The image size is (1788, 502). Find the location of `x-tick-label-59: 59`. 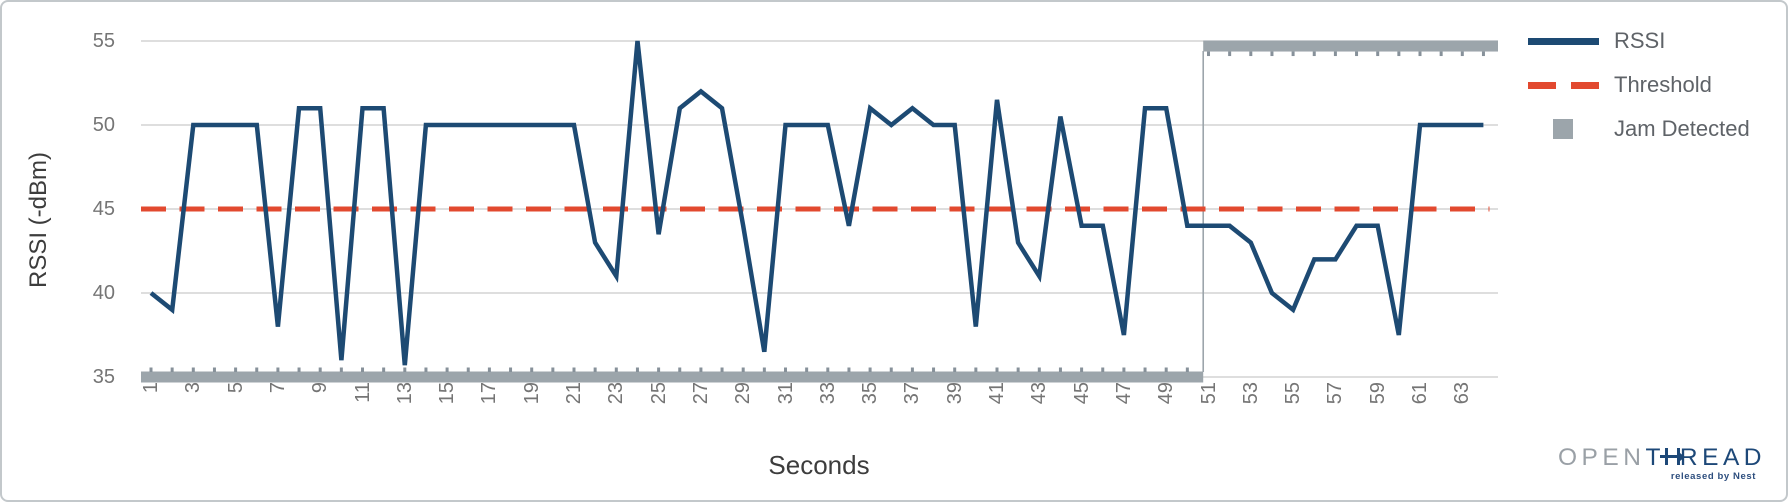

x-tick-label-59: 59 is located at coordinates (1377, 393).